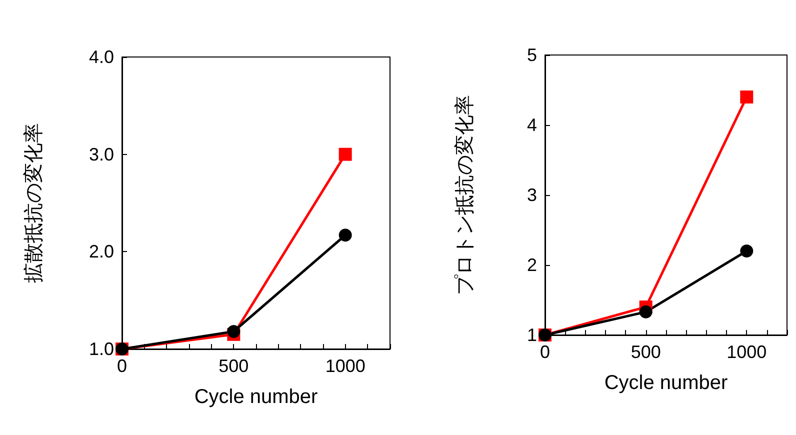 The image size is (796, 435). Describe the element at coordinates (101, 349) in the screenshot. I see `y-tick-label: 1.0` at that location.